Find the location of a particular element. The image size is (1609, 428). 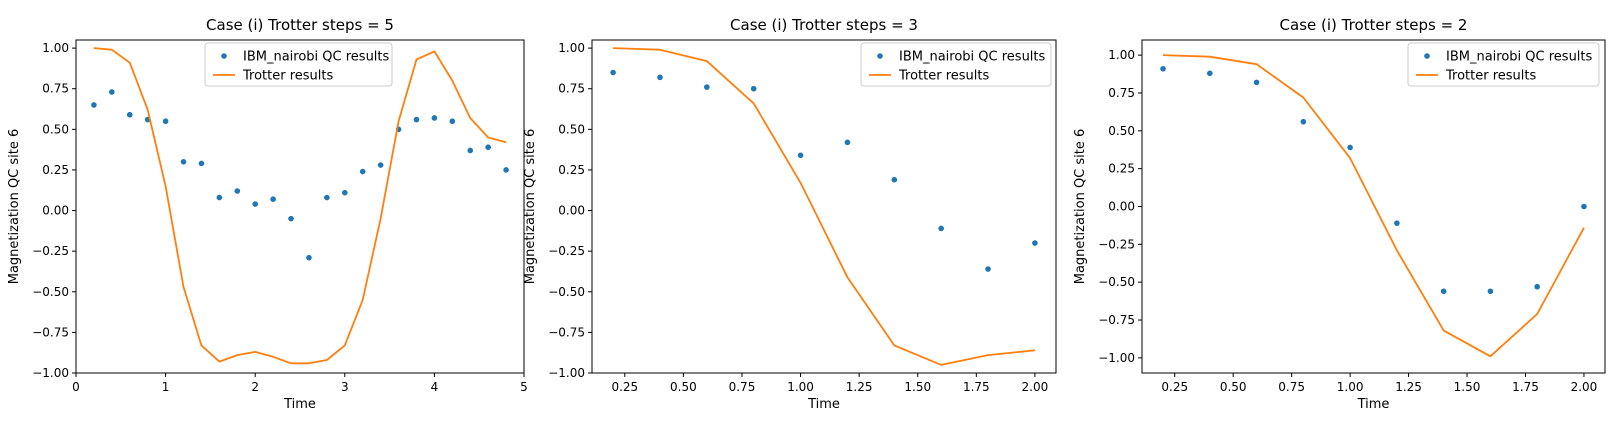

x-tick-label: 0.75 is located at coordinates (1291, 387).